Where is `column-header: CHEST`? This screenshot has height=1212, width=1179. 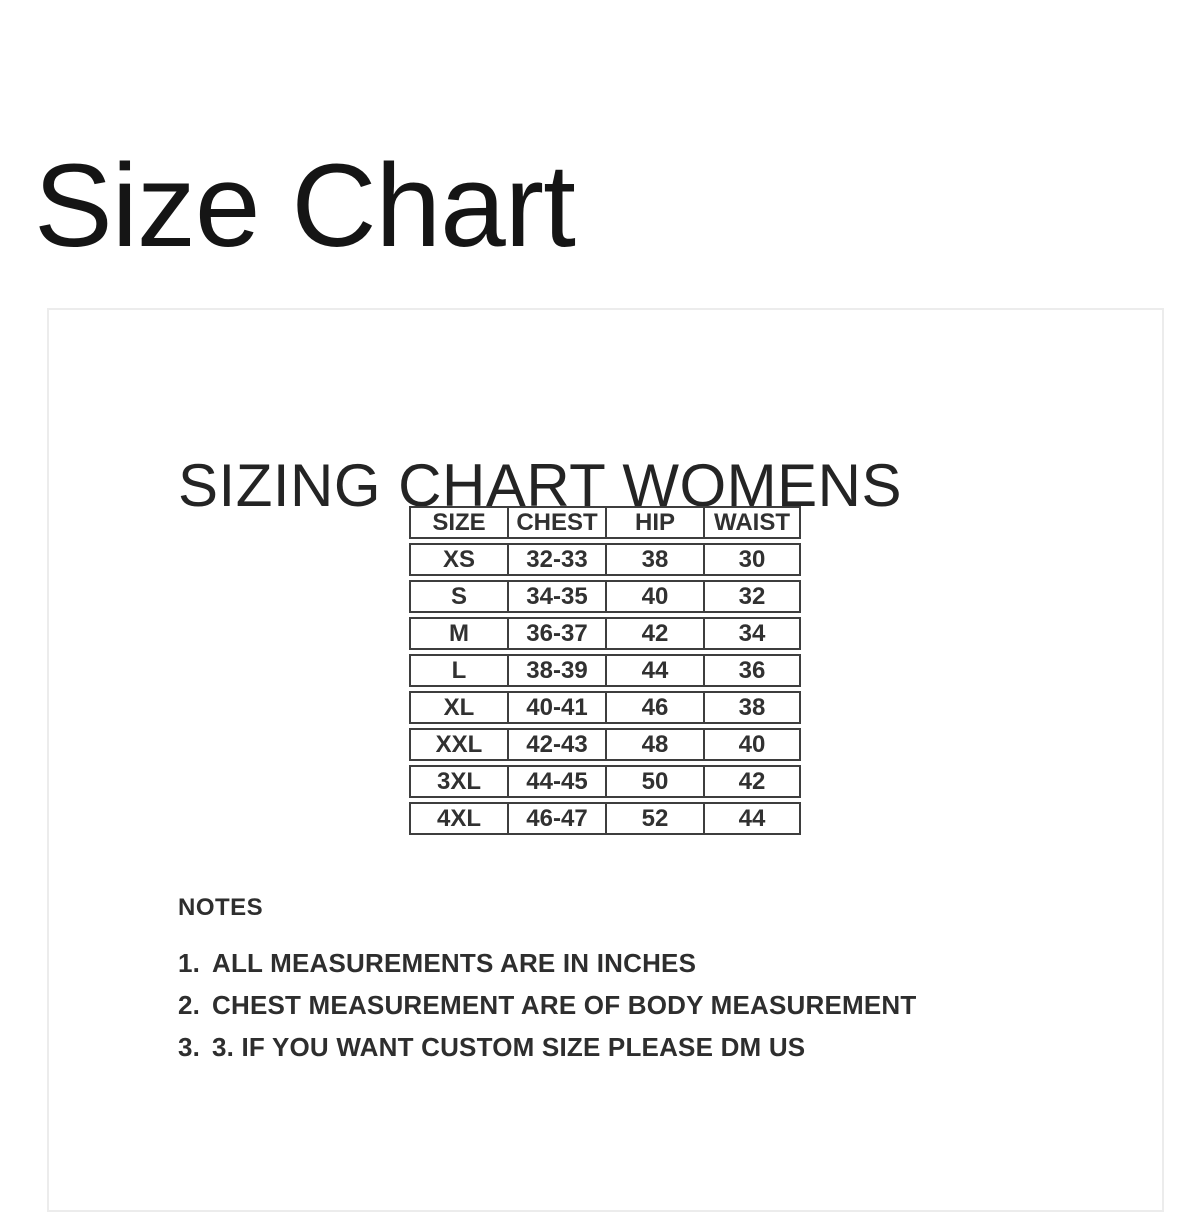 column-header: CHEST is located at coordinates (556, 522).